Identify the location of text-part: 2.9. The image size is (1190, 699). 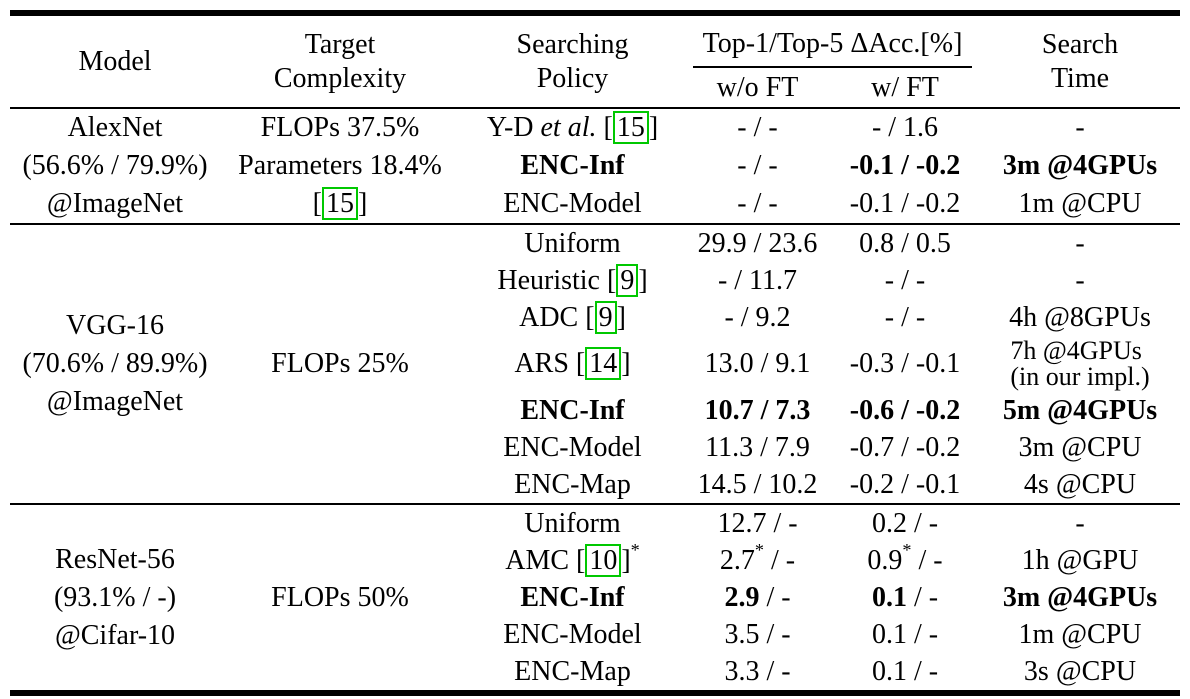
(742, 597).